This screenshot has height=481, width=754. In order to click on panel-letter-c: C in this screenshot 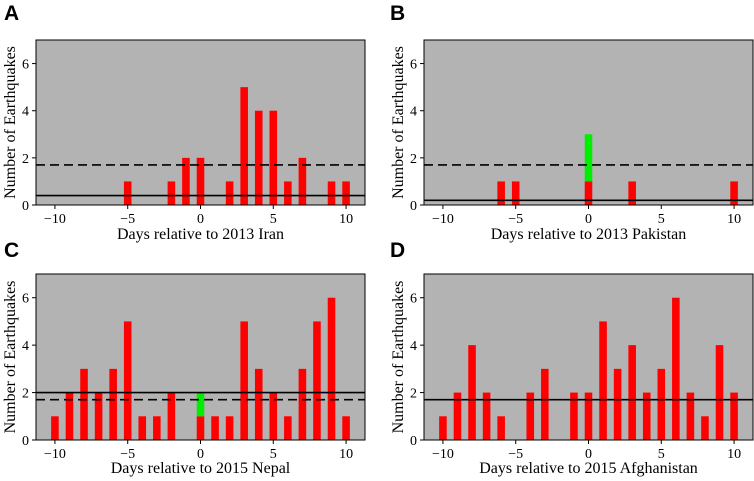, I will do `click(11, 250)`.